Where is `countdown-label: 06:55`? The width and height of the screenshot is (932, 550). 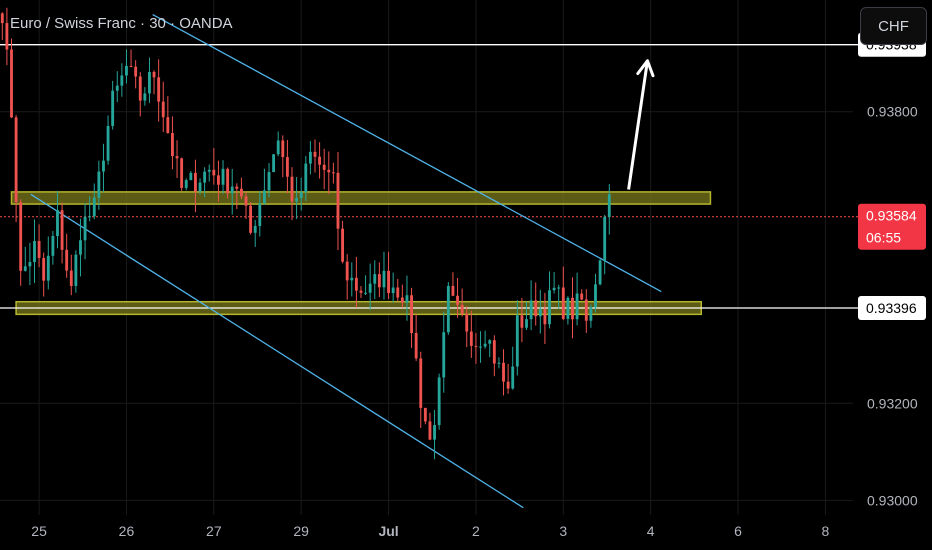 countdown-label: 06:55 is located at coordinates (883, 238).